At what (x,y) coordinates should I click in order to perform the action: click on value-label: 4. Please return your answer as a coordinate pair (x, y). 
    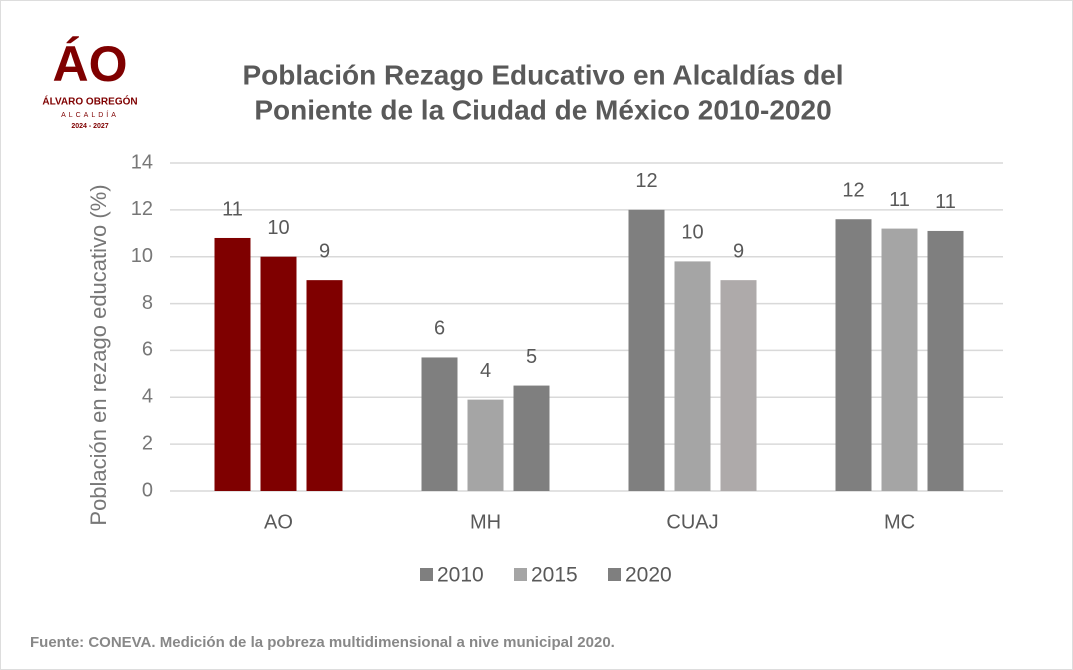
    Looking at the image, I should click on (485, 371).